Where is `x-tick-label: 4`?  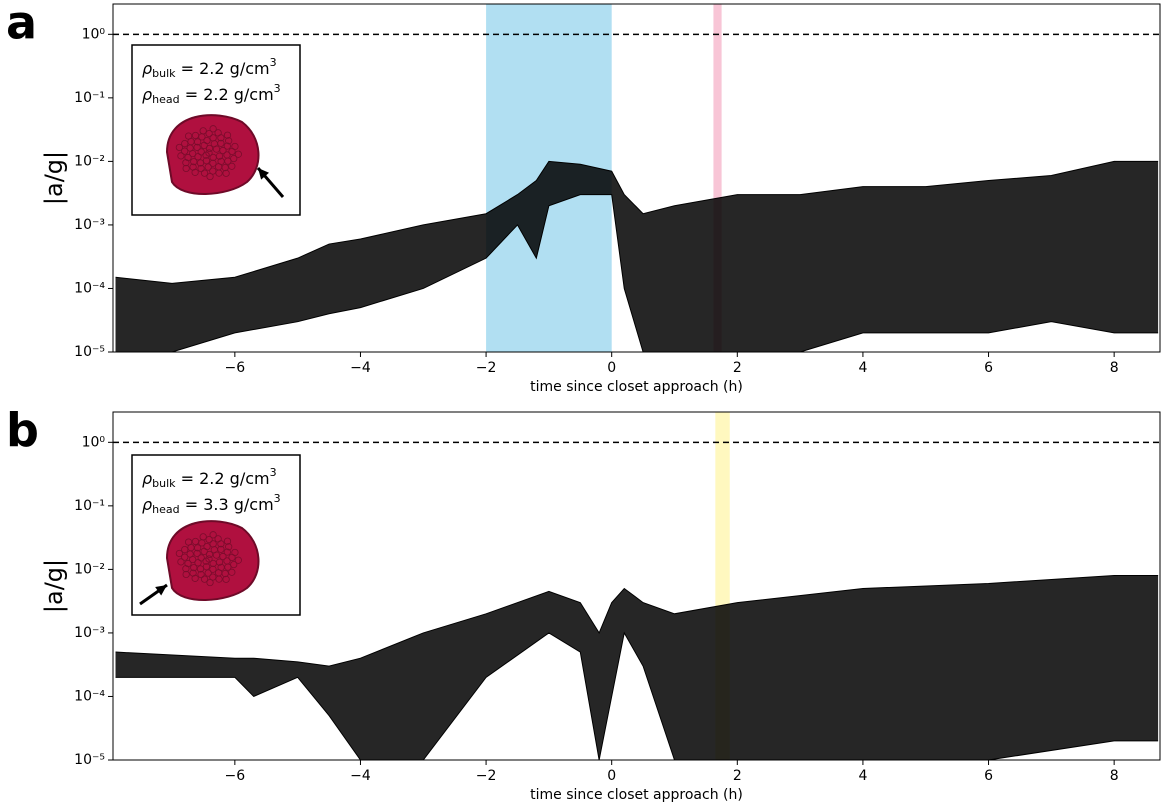
x-tick-label: 4 is located at coordinates (862, 776).